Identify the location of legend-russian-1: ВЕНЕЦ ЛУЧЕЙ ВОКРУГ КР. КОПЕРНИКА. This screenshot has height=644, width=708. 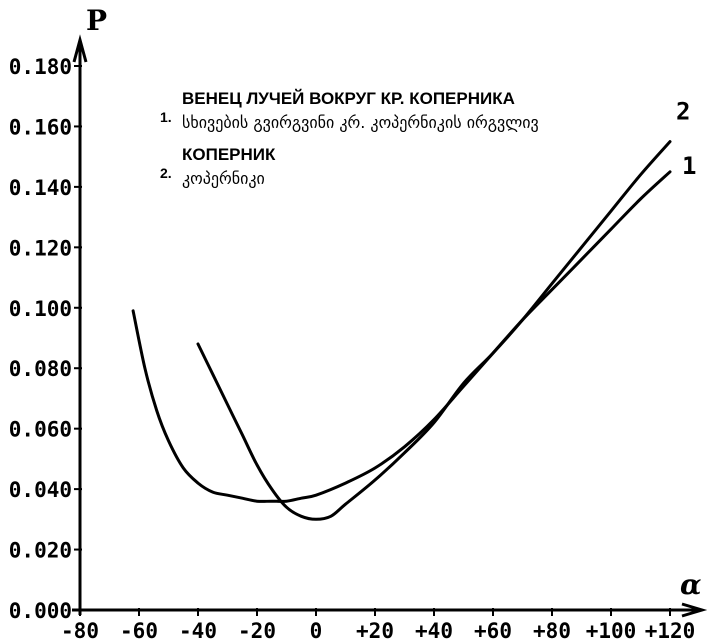
(348, 98).